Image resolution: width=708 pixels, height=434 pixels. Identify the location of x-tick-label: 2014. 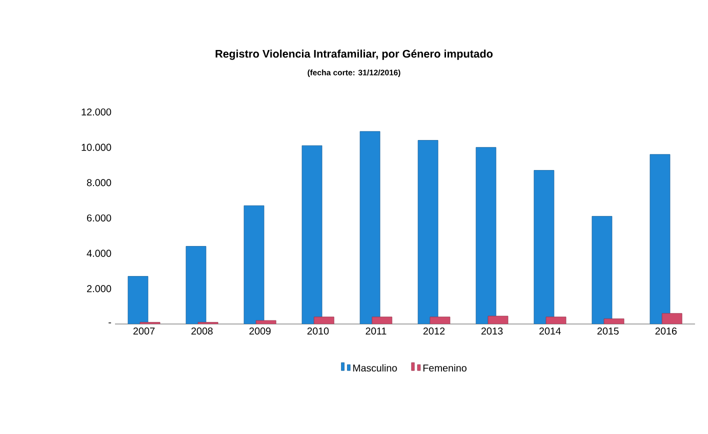
(550, 331).